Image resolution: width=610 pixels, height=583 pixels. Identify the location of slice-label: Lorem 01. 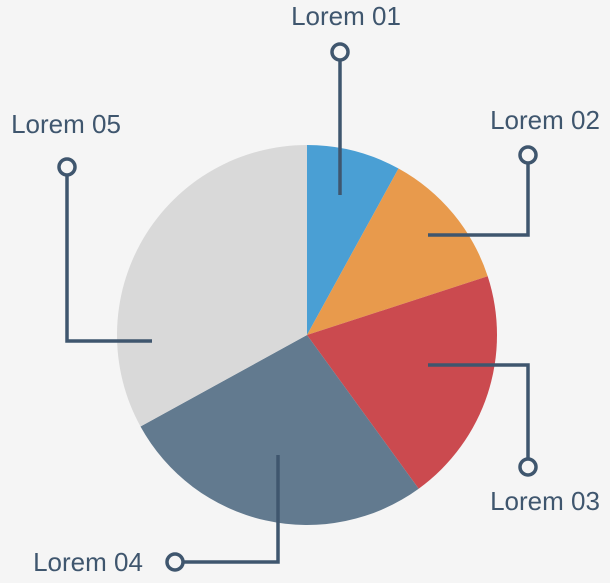
(346, 16).